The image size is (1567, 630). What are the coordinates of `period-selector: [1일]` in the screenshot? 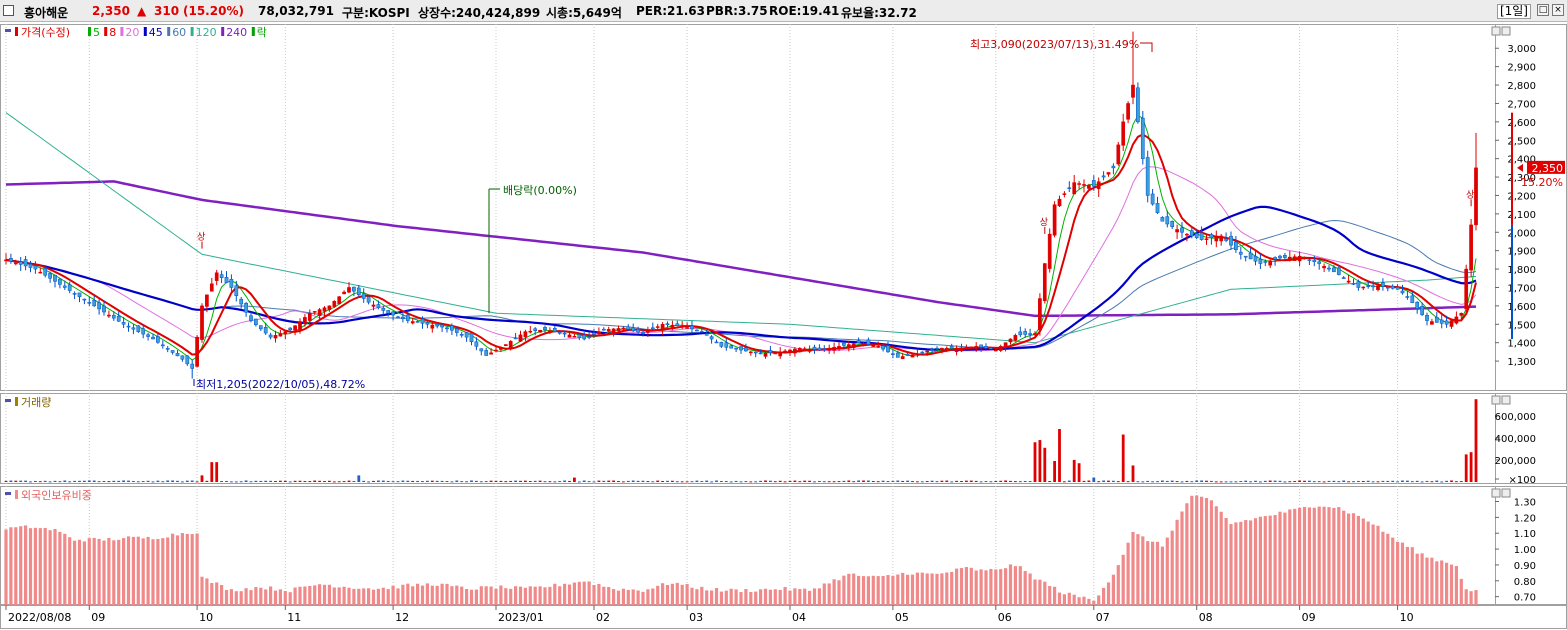 It's located at (1513, 11).